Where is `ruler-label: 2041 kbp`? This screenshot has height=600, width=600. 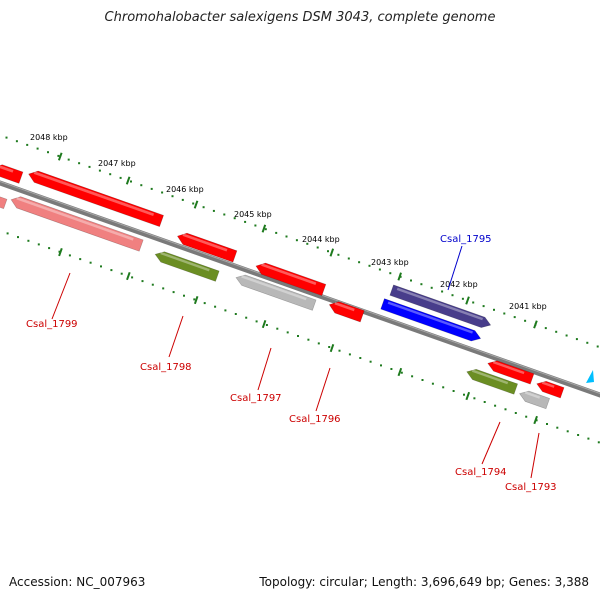
ruler-label: 2041 kbp is located at coordinates (528, 306).